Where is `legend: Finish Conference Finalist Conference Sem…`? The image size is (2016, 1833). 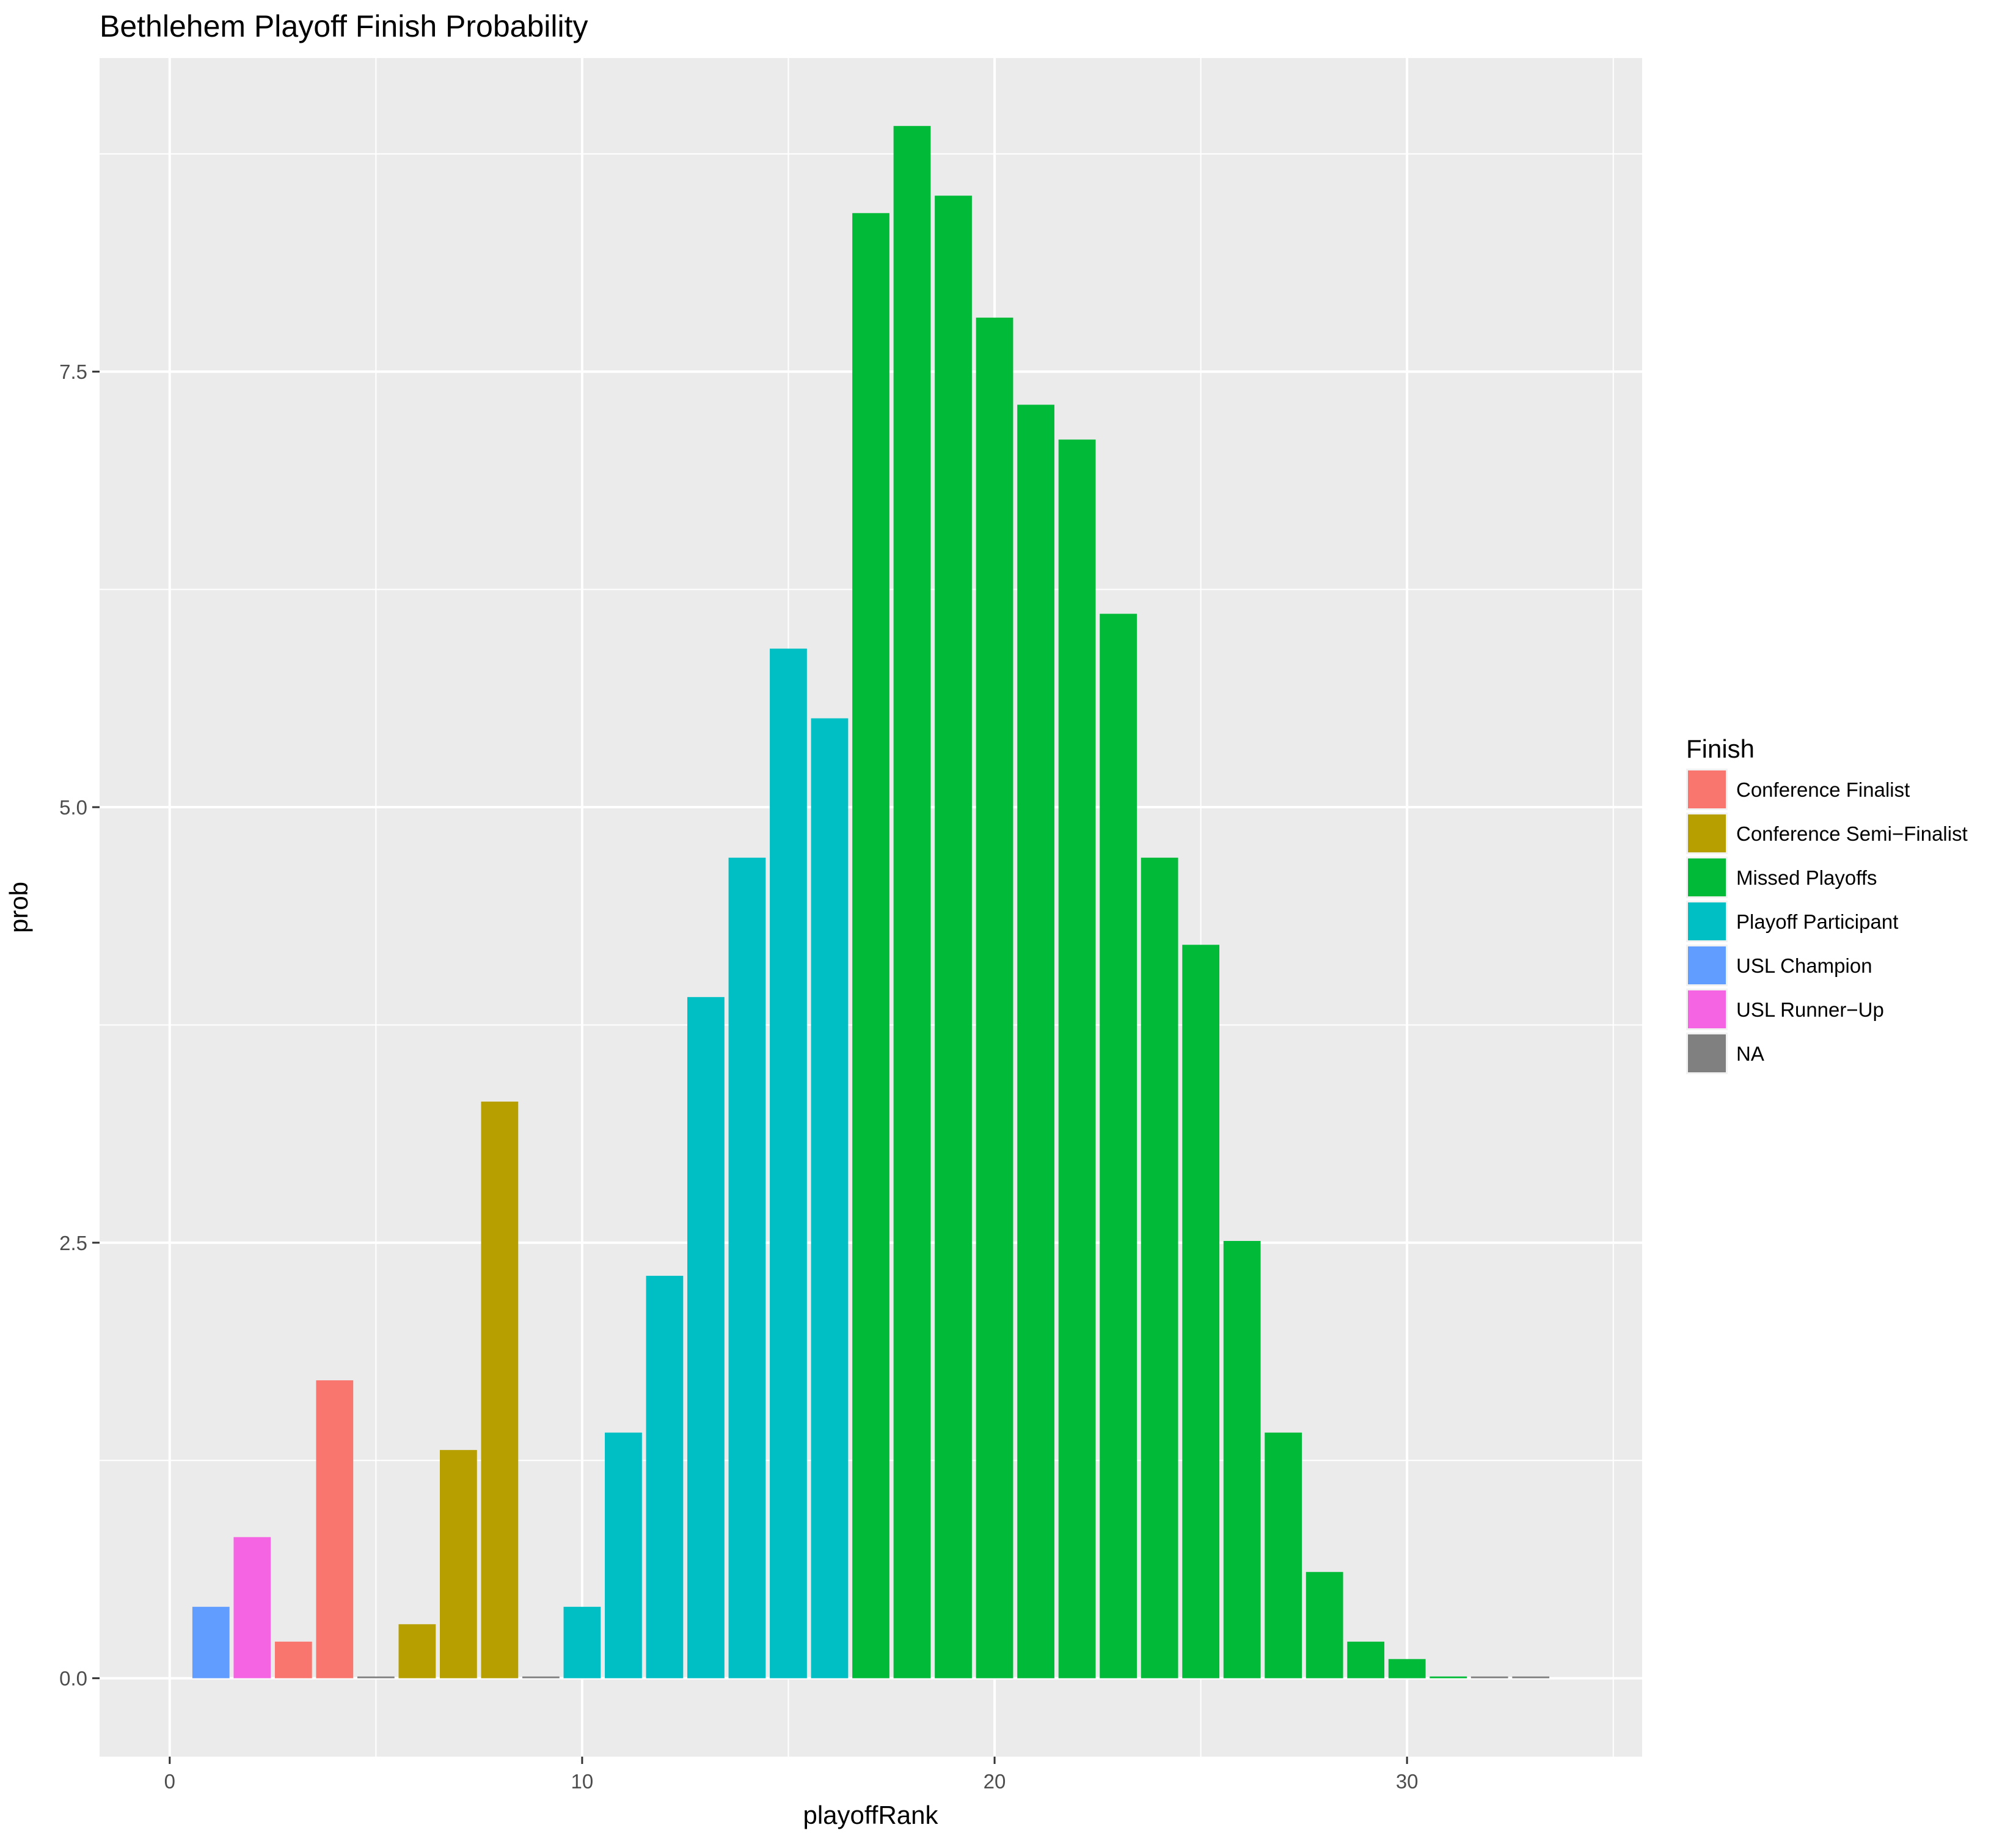
legend: Finish Conference Finalist Conference Sem… is located at coordinates (1827, 904).